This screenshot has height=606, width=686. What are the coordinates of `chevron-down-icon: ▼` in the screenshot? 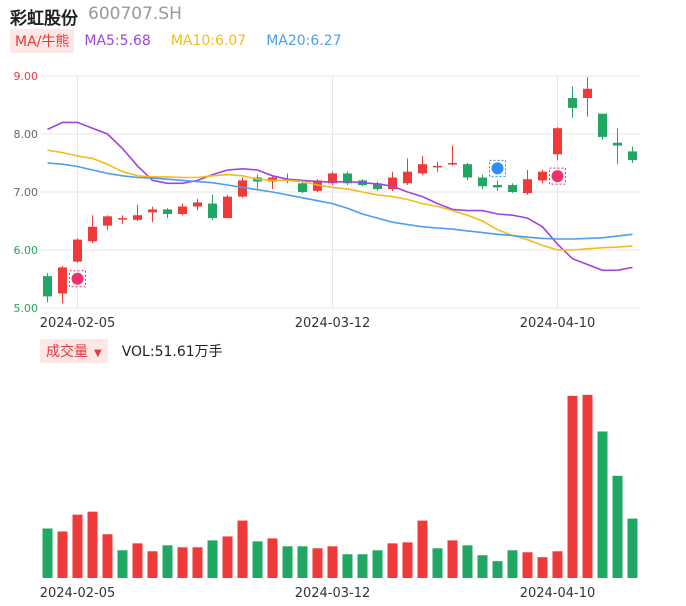 It's located at (98, 353).